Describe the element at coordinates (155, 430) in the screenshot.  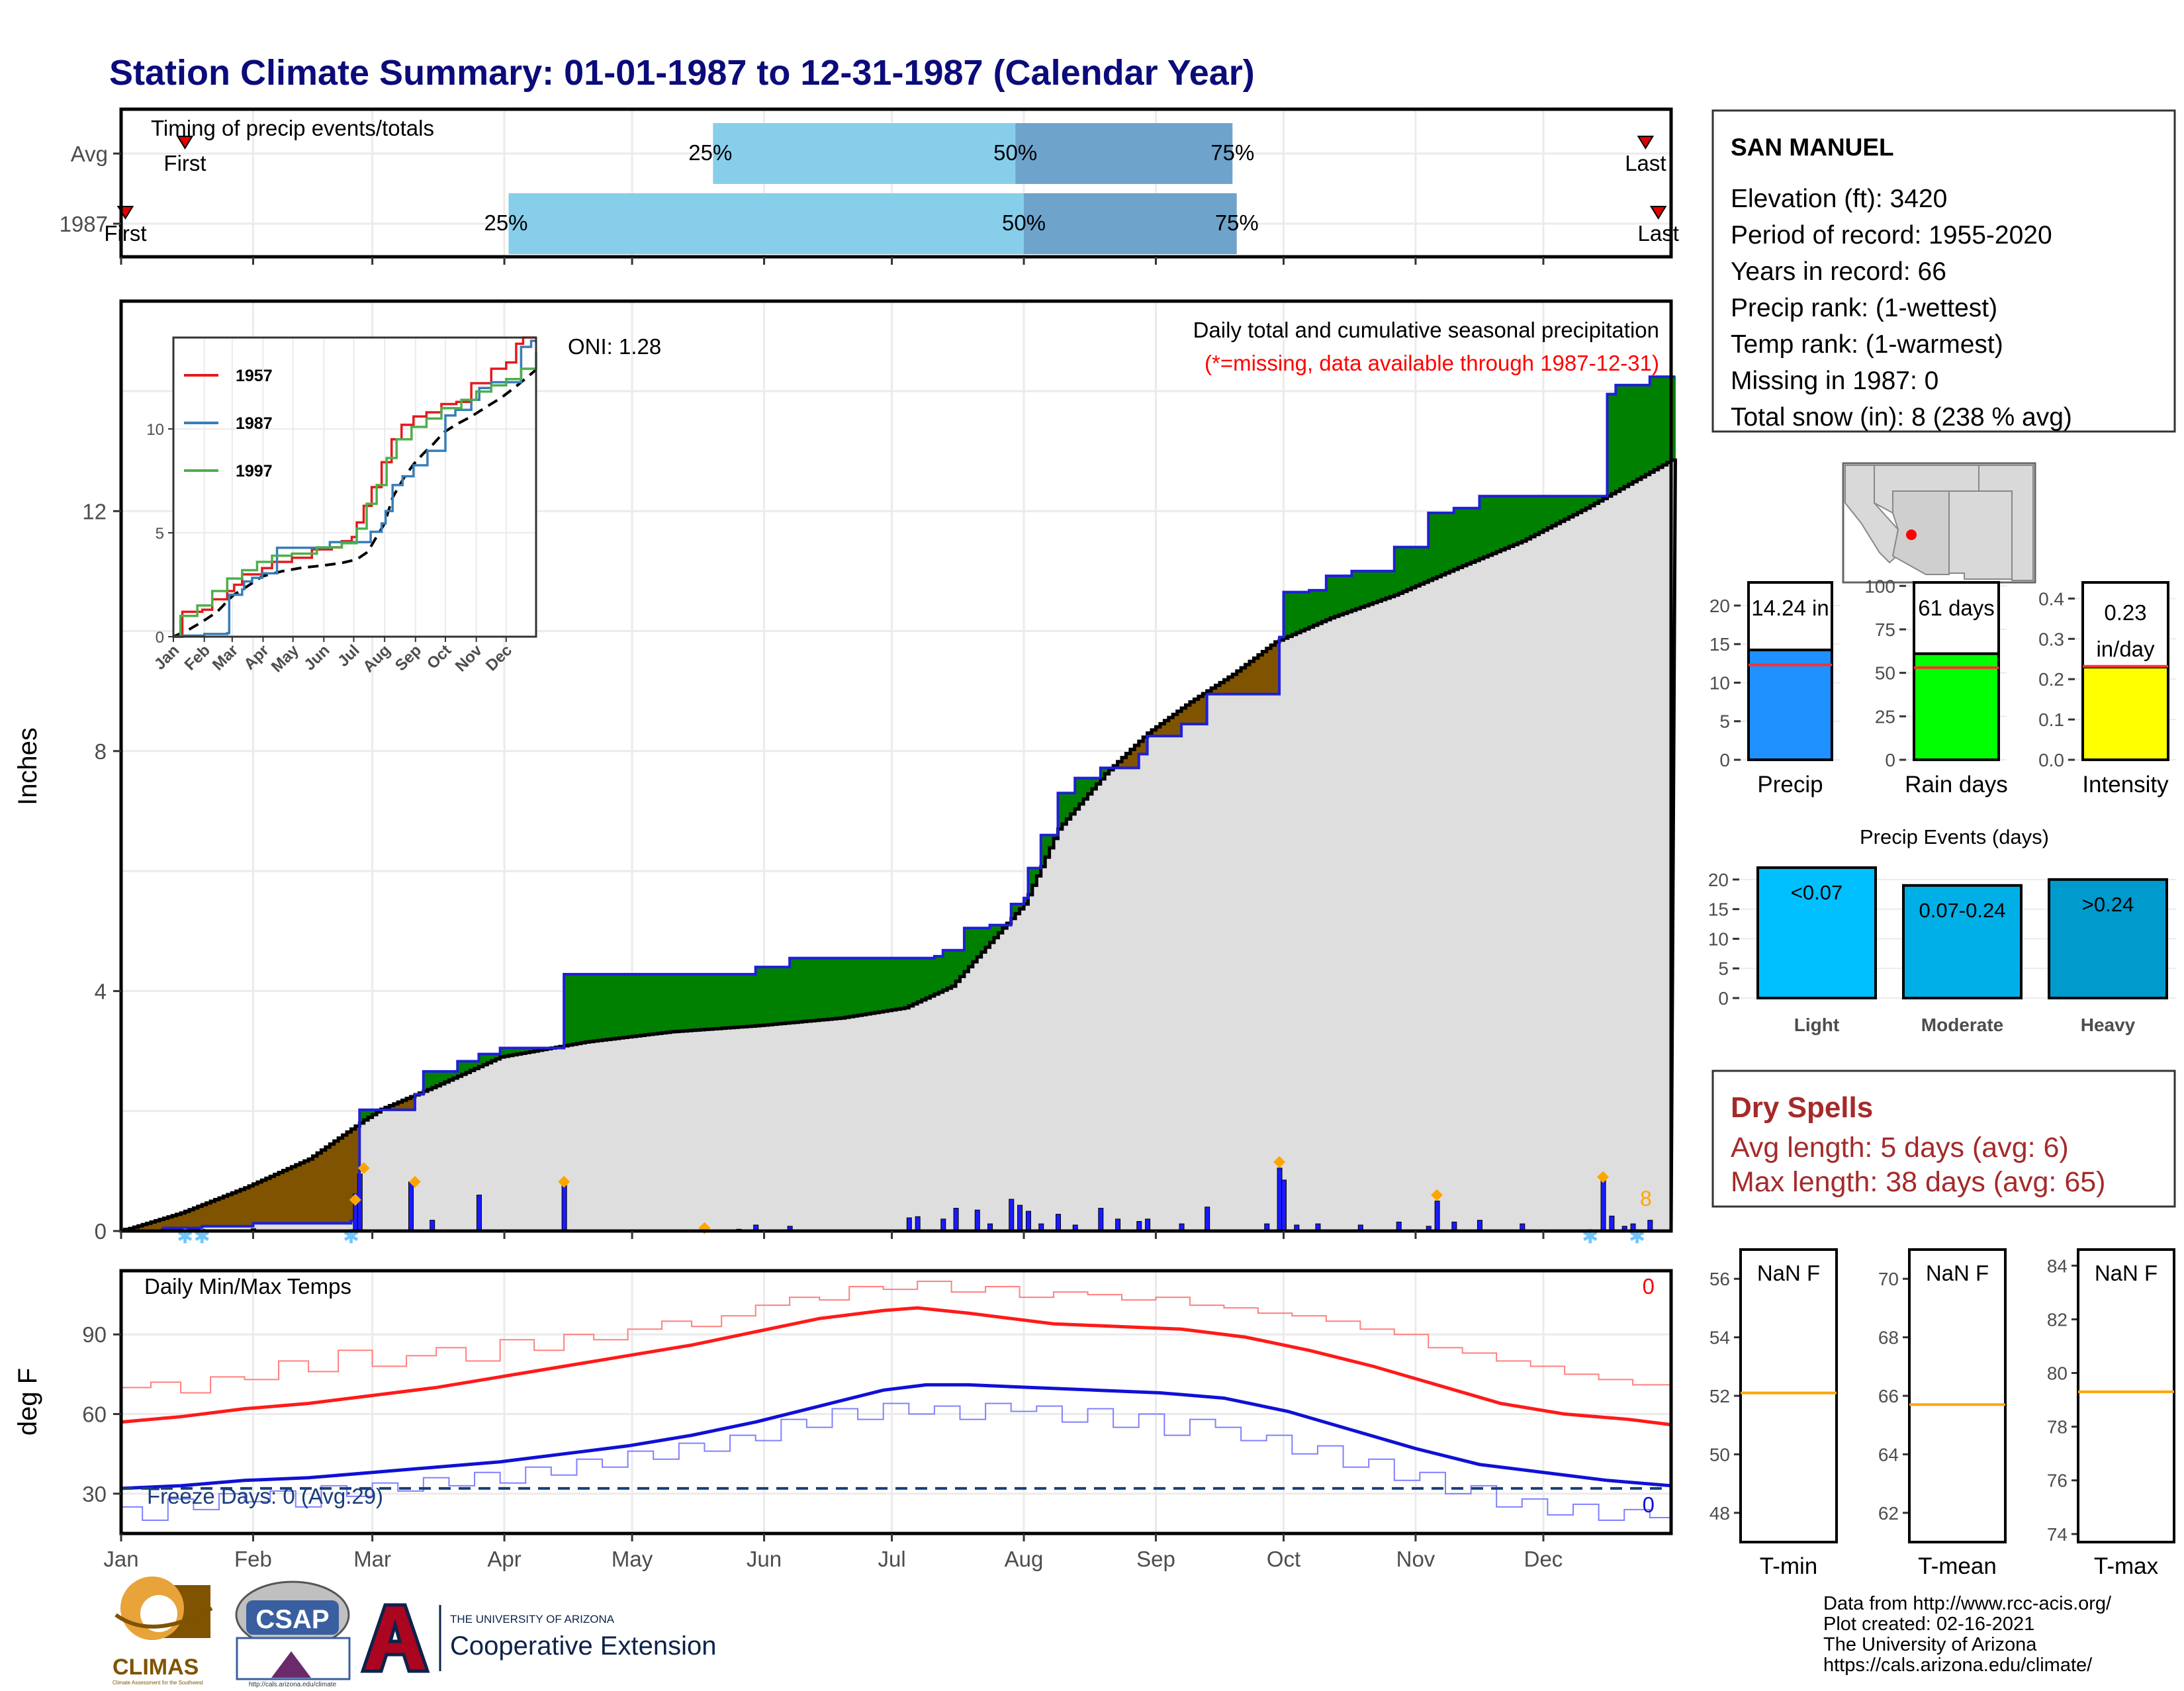
I see `inset-y-tick-label: 10` at that location.